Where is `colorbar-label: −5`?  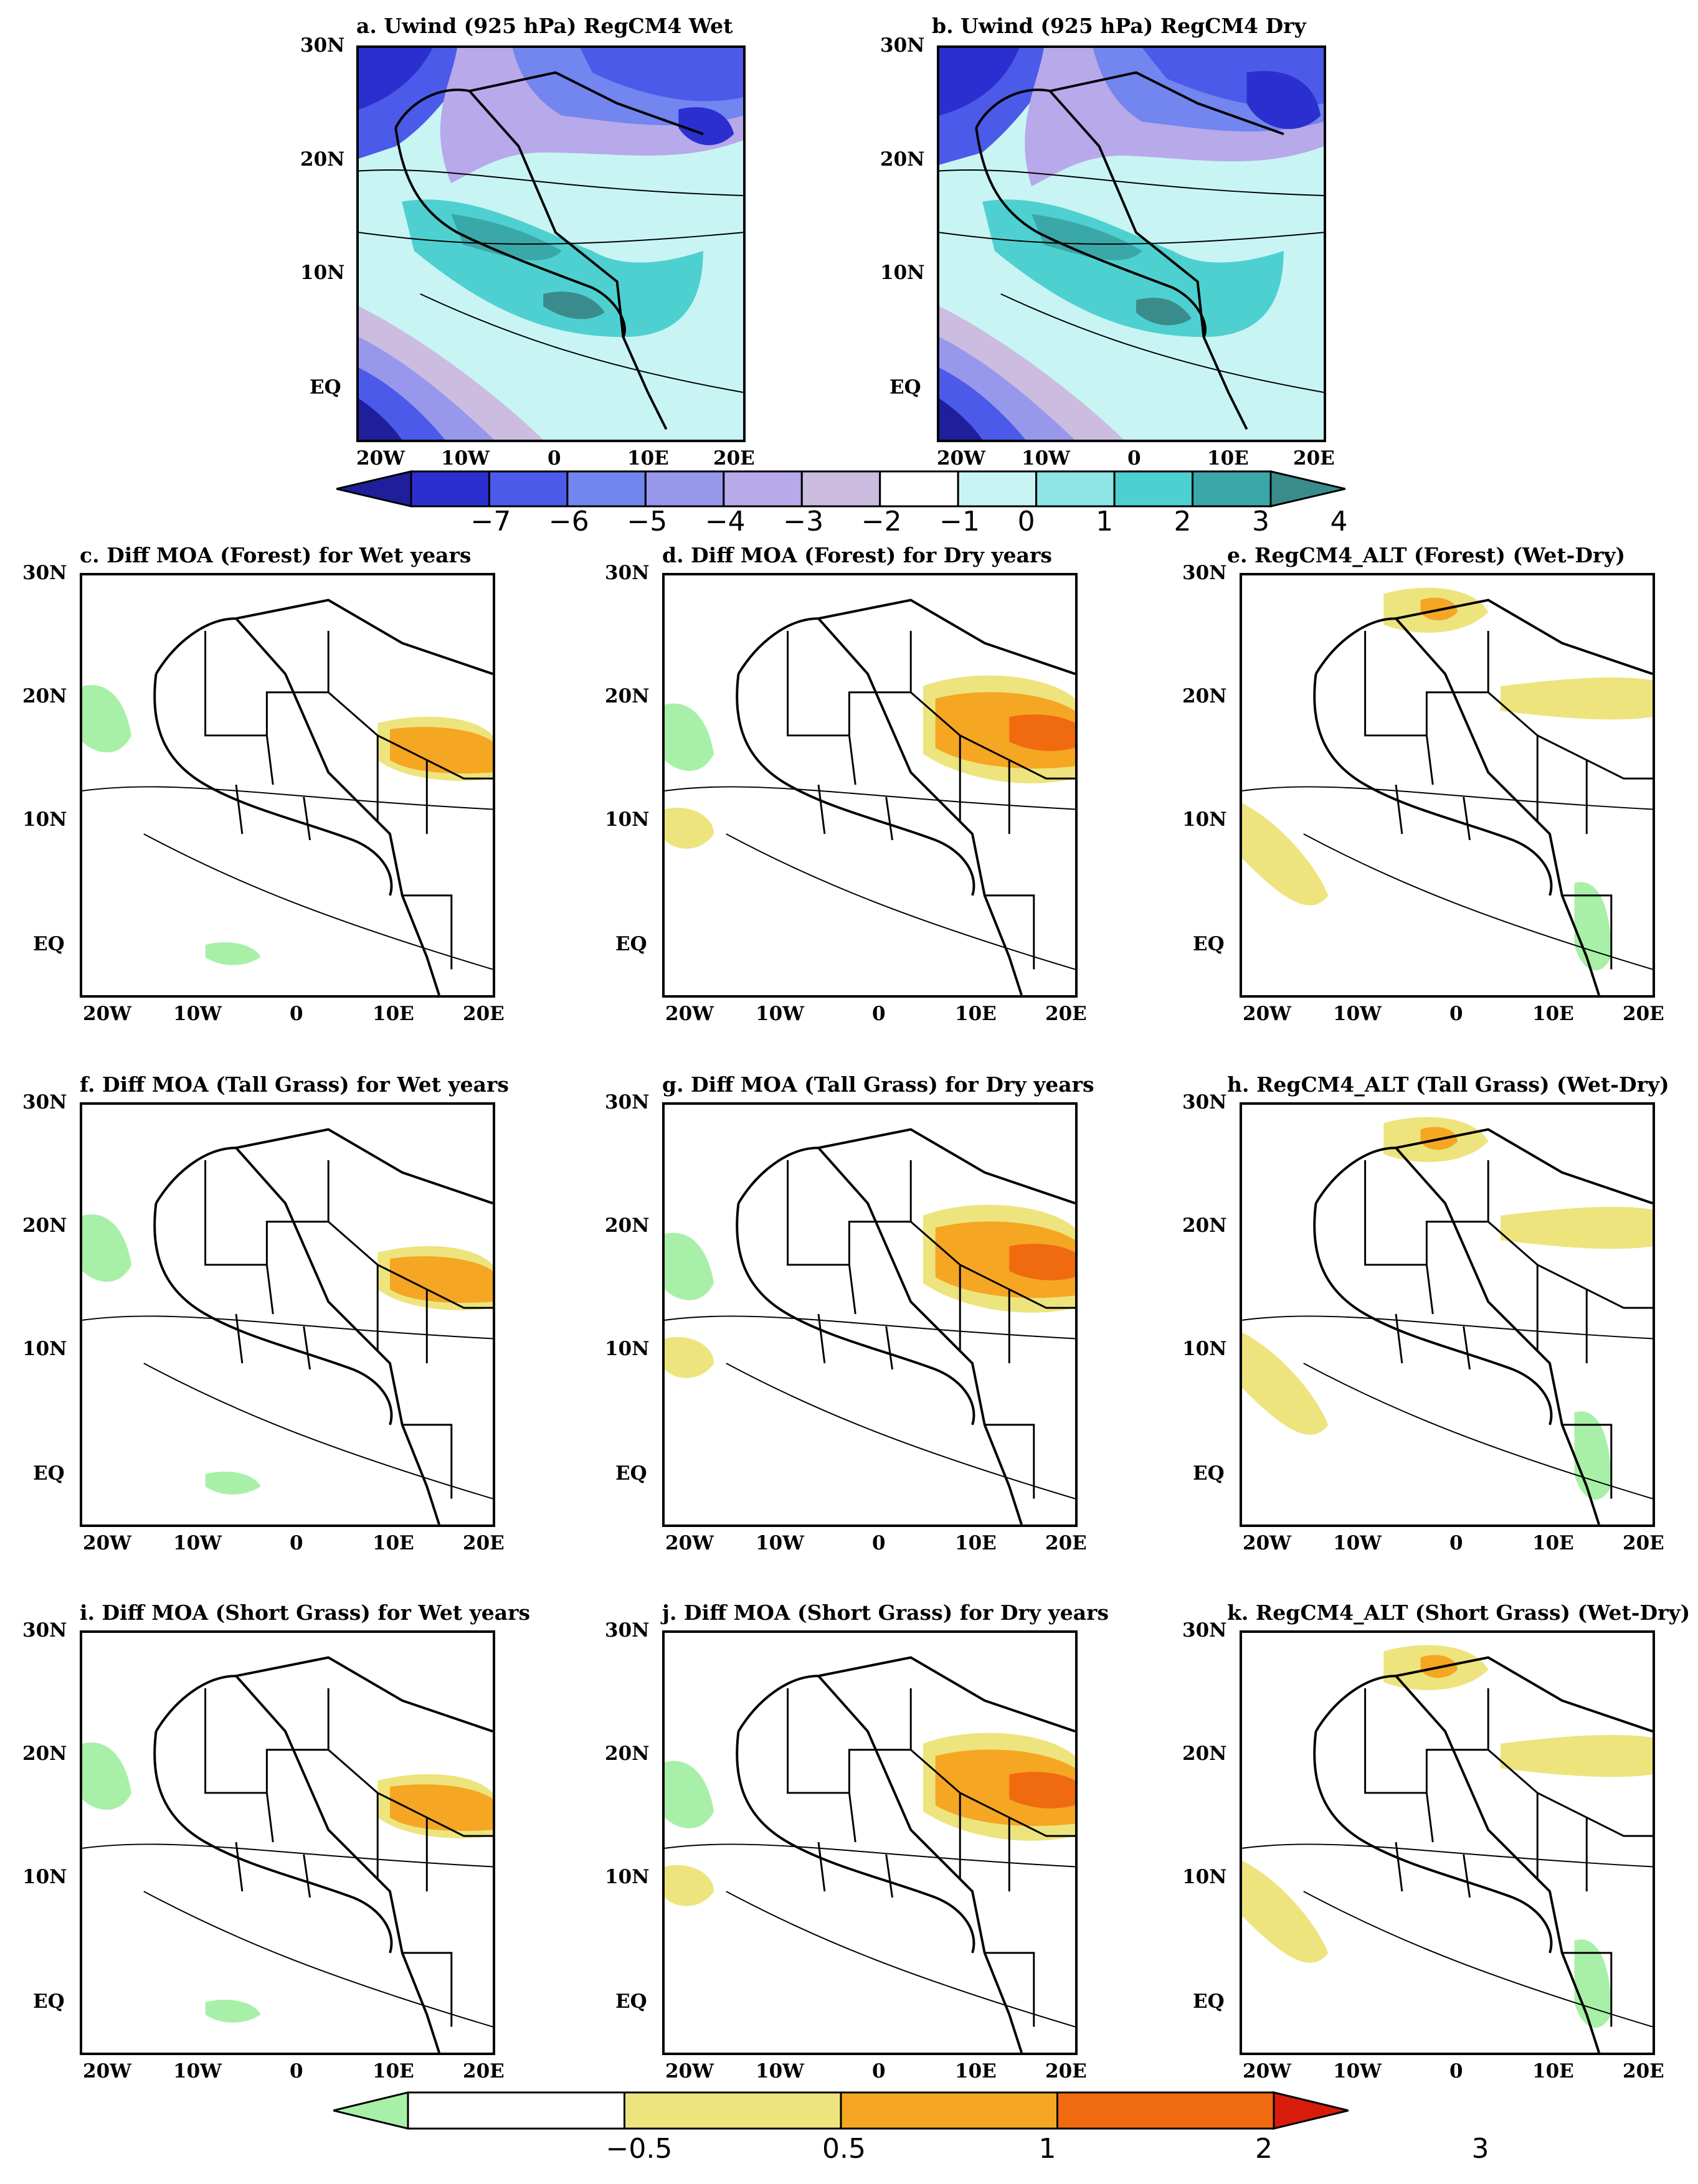
colorbar-label: −5 is located at coordinates (647, 522).